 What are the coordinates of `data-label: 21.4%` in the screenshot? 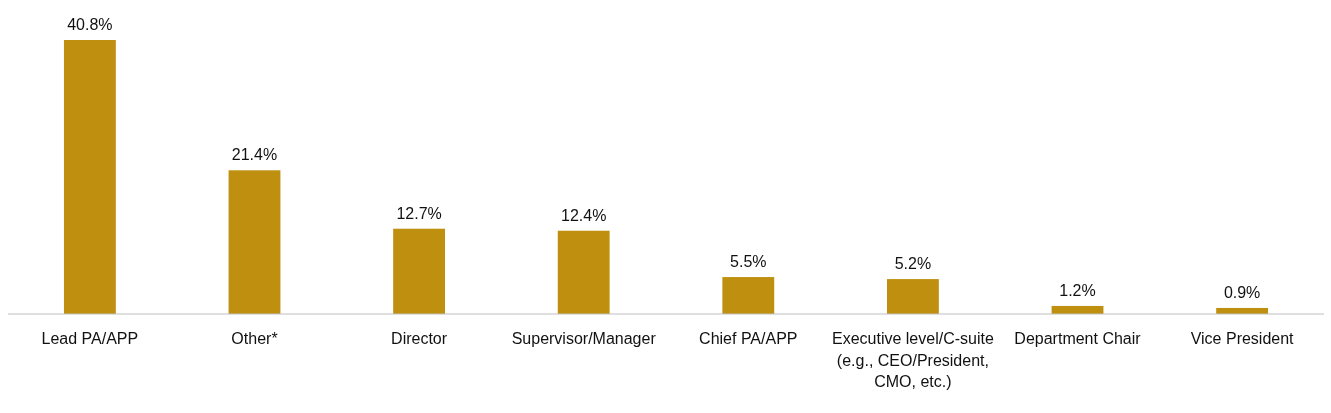 It's located at (254, 155).